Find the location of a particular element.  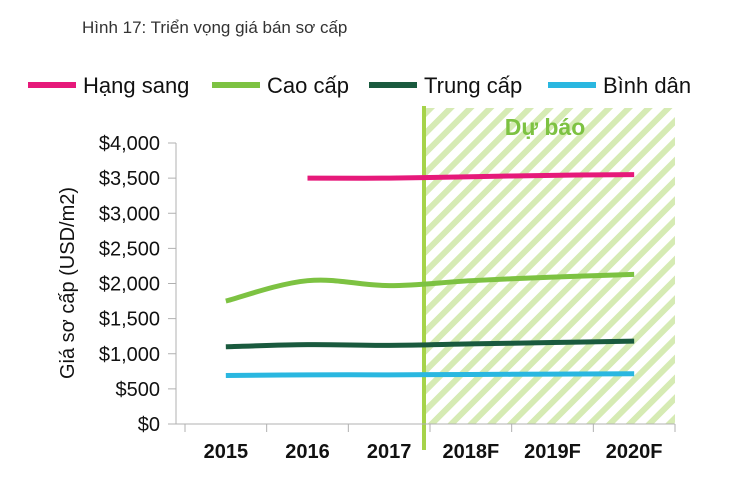

y-tick-label: $1,500 is located at coordinates (129, 320).